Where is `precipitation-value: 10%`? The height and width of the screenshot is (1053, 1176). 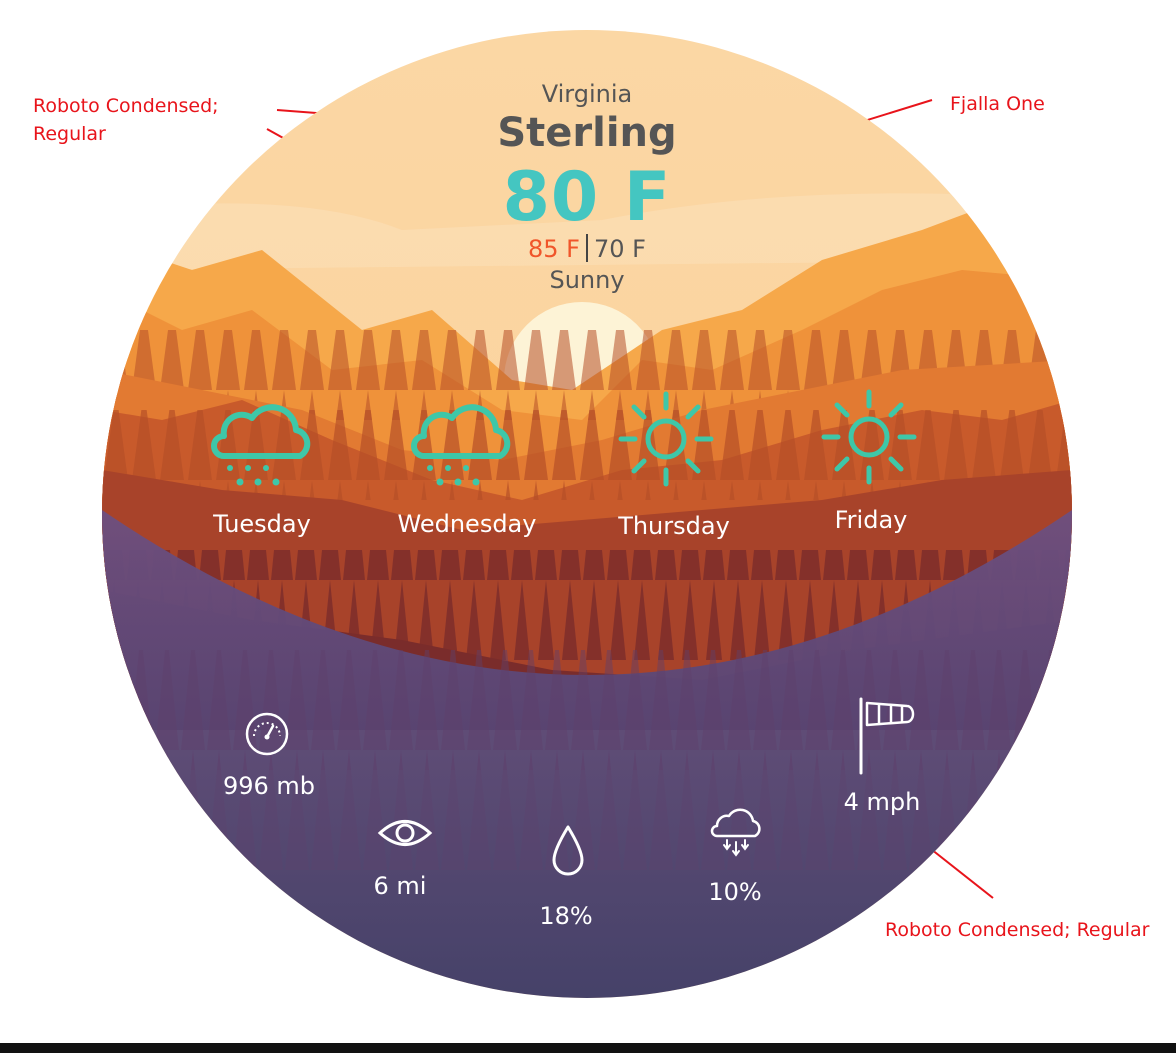 precipitation-value: 10% is located at coordinates (735, 892).